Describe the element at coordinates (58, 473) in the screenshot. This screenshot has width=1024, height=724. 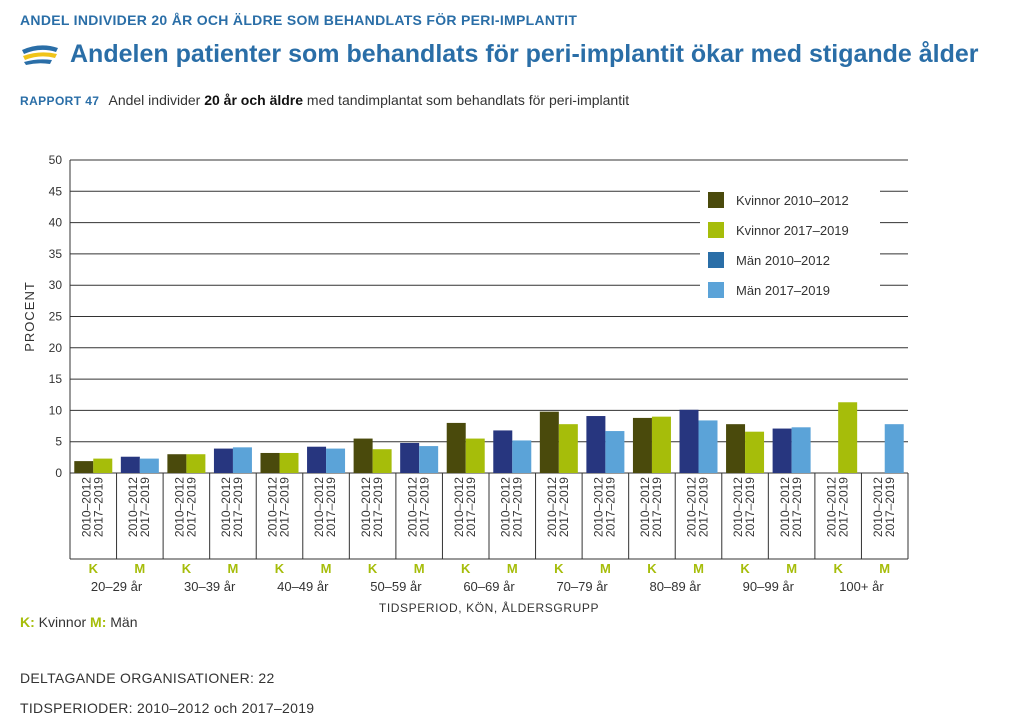
I see `y-tick-label: 0` at that location.